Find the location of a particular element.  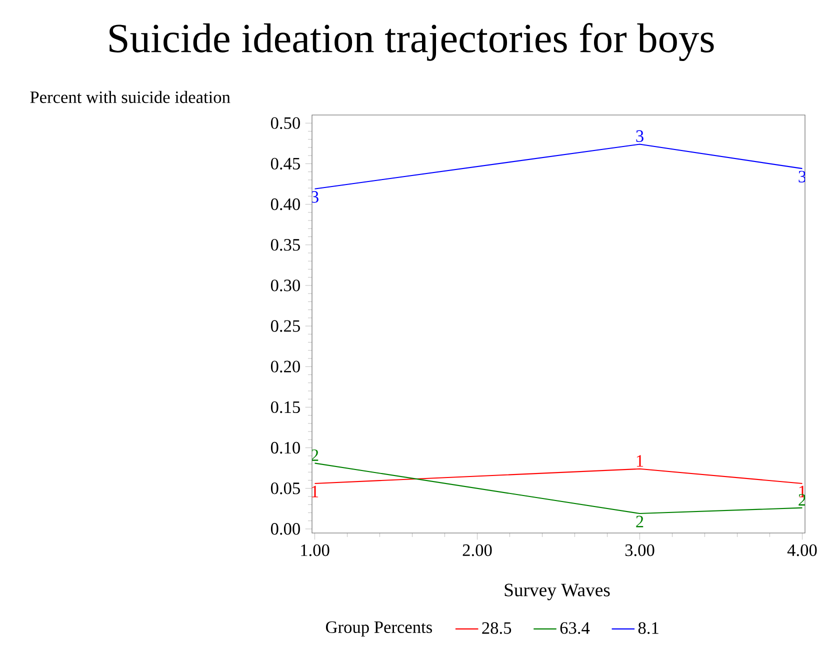

y-tick-label: 0.45 is located at coordinates (285, 164).